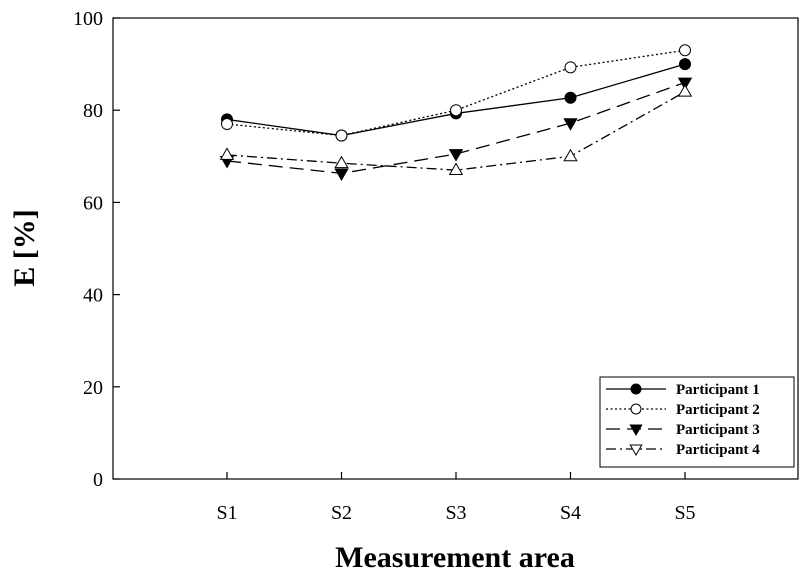  What do you see at coordinates (93, 111) in the screenshot?
I see `y-tick-label: 80` at bounding box center [93, 111].